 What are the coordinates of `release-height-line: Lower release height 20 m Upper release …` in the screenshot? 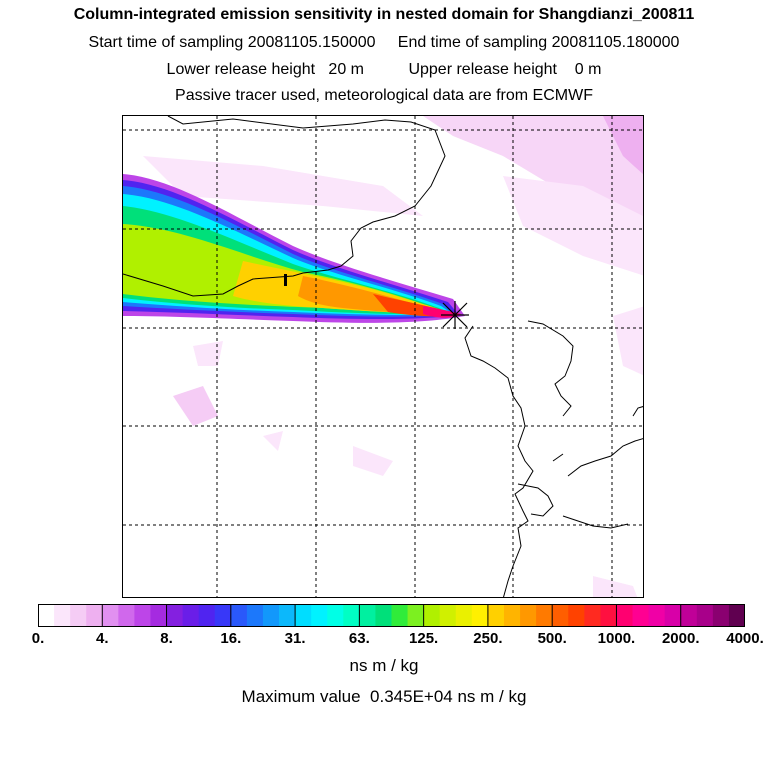 It's located at (384, 69).